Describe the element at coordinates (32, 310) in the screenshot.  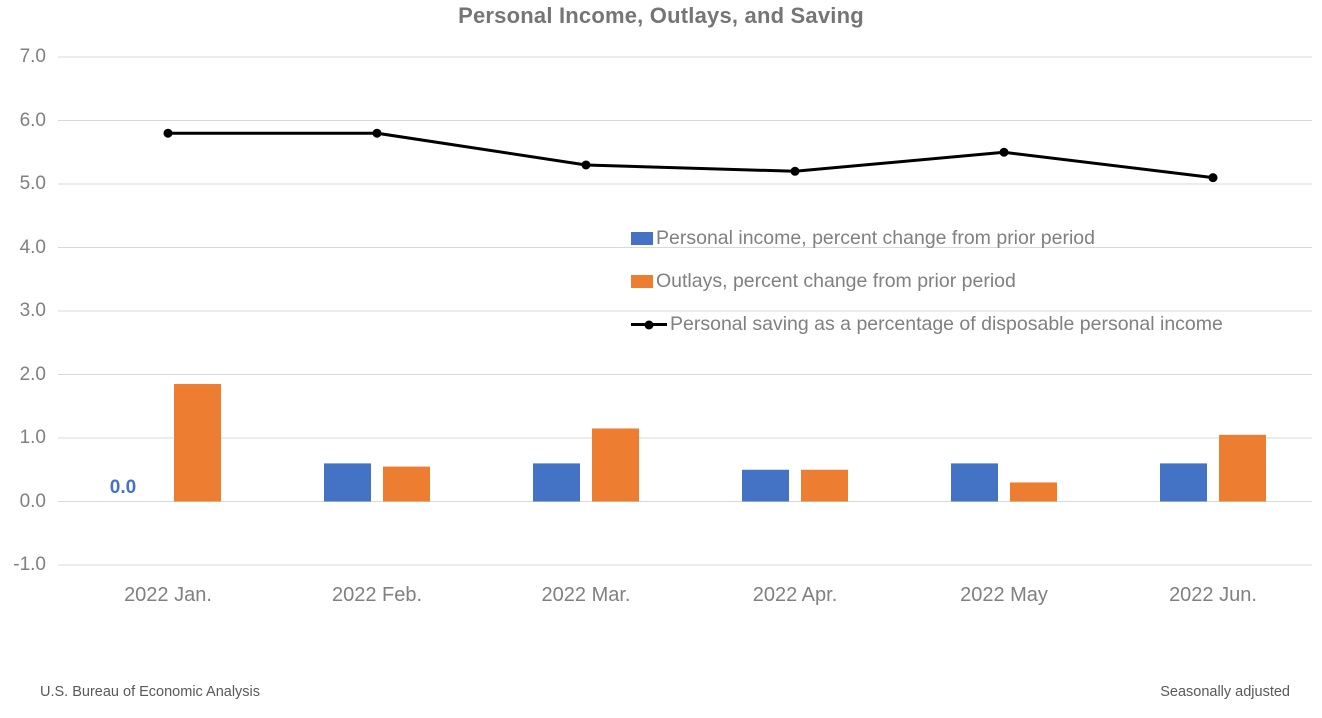
I see `y-tick-label: 3.0` at that location.